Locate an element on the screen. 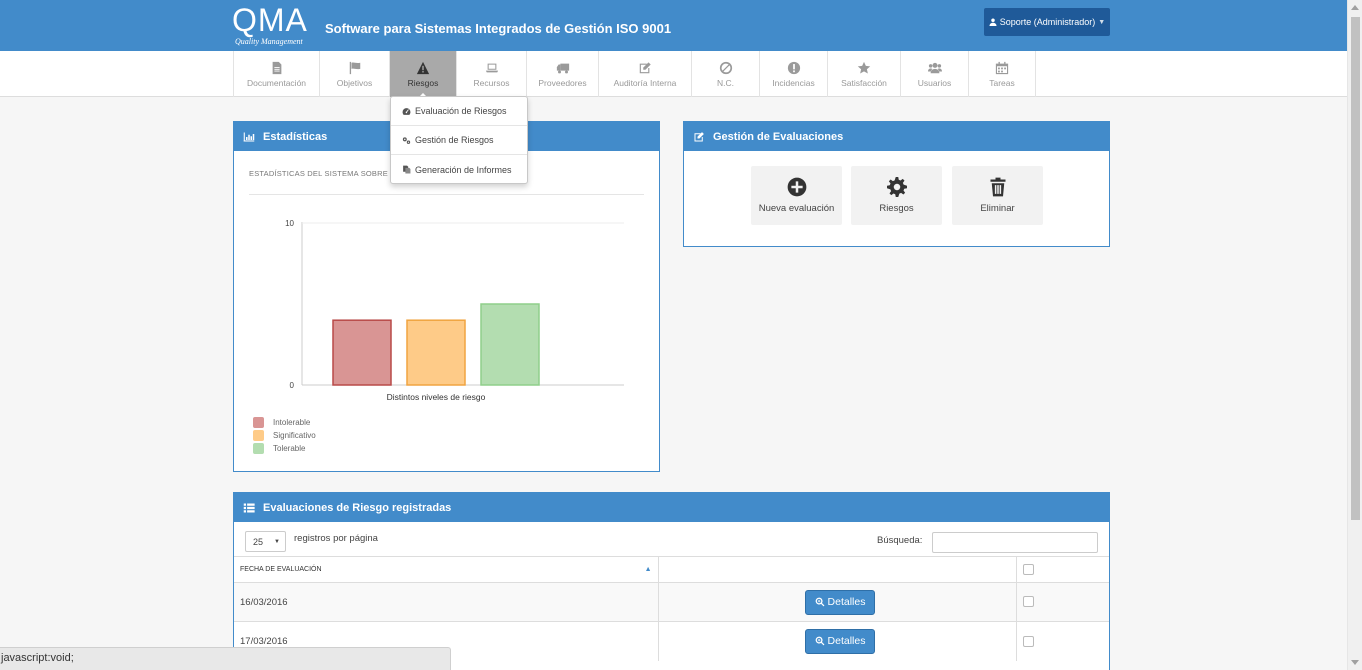 Image resolution: width=1362 pixels, height=670 pixels. new-evaluation-button: Nueva evaluación is located at coordinates (796, 195).